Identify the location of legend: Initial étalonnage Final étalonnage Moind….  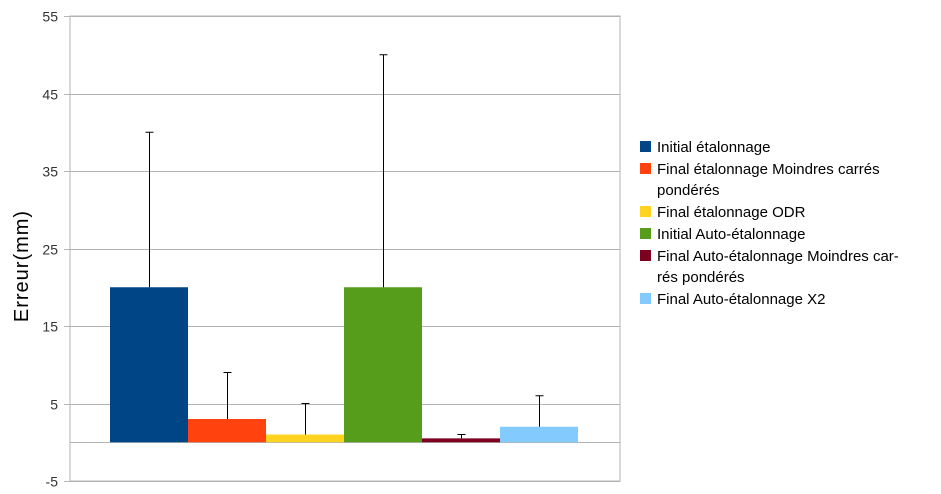
(769, 223).